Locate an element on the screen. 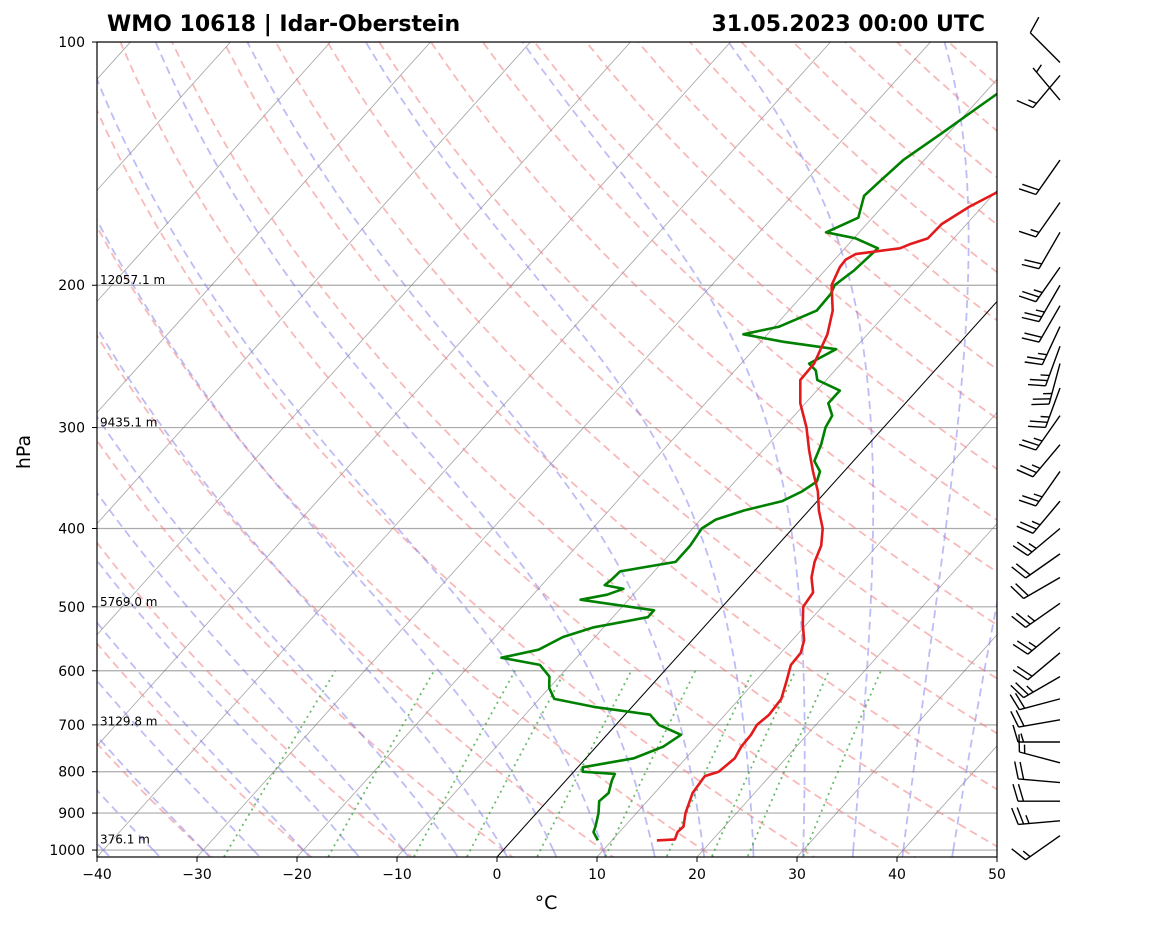 The height and width of the screenshot is (925, 1160). dry-adiabat-line is located at coordinates (255, 699).